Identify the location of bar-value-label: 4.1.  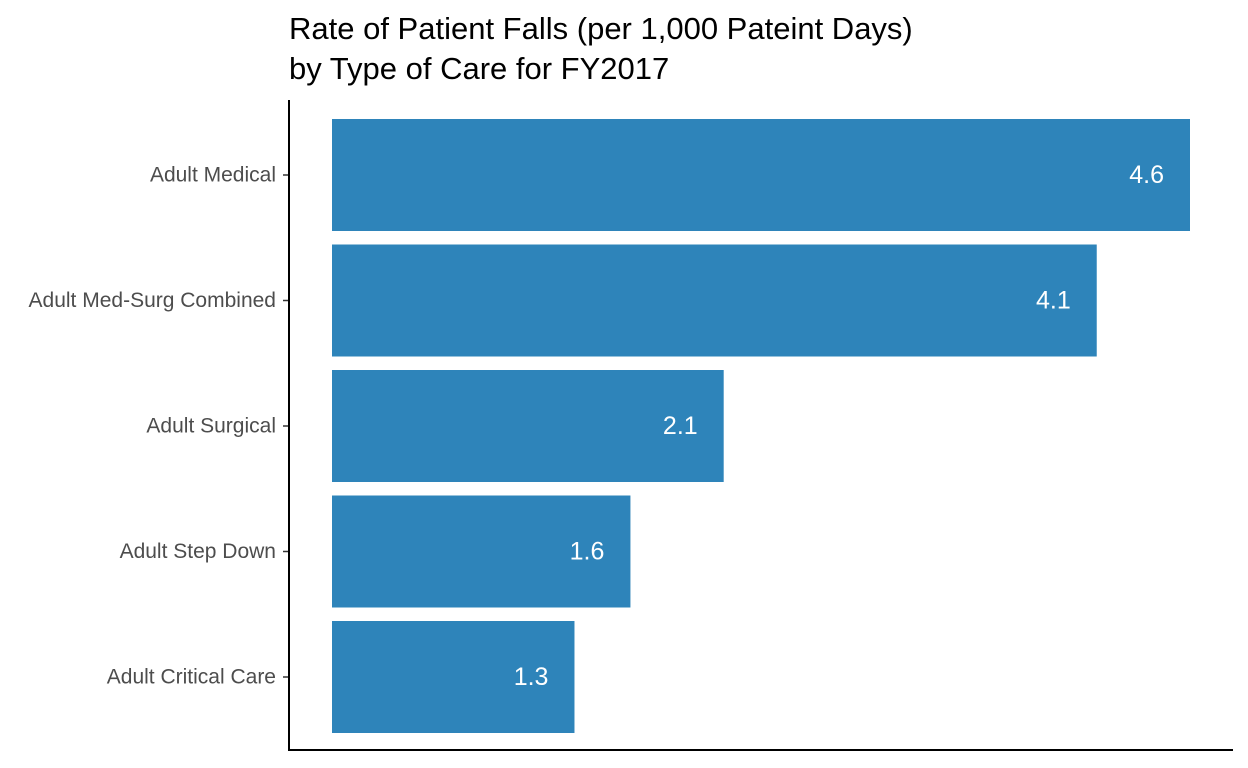
(1053, 301).